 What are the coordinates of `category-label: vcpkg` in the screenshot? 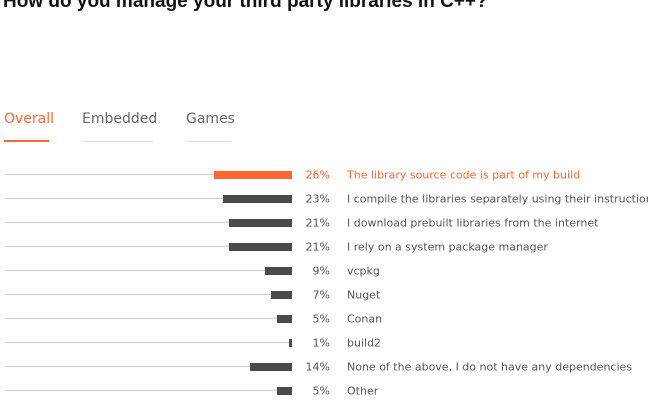 It's located at (363, 271).